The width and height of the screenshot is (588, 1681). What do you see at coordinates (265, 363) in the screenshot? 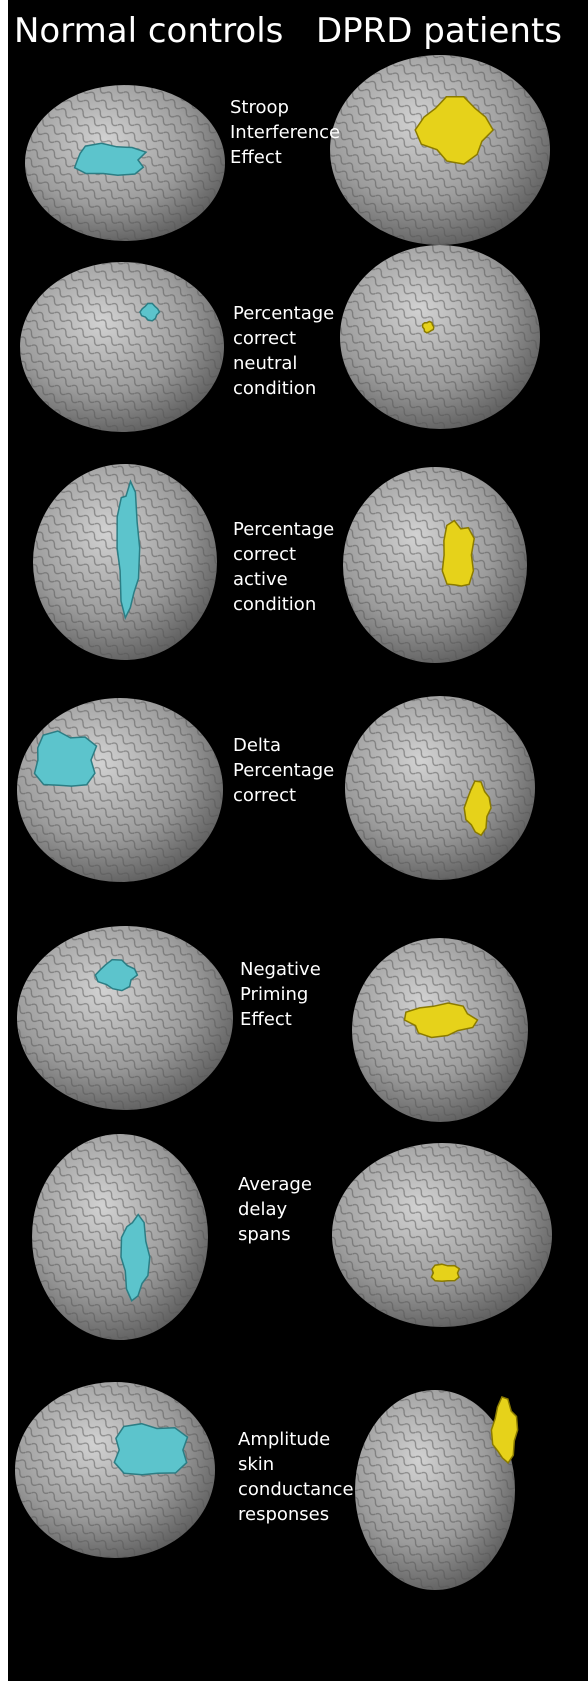
I see `row-label: neutral` at bounding box center [265, 363].